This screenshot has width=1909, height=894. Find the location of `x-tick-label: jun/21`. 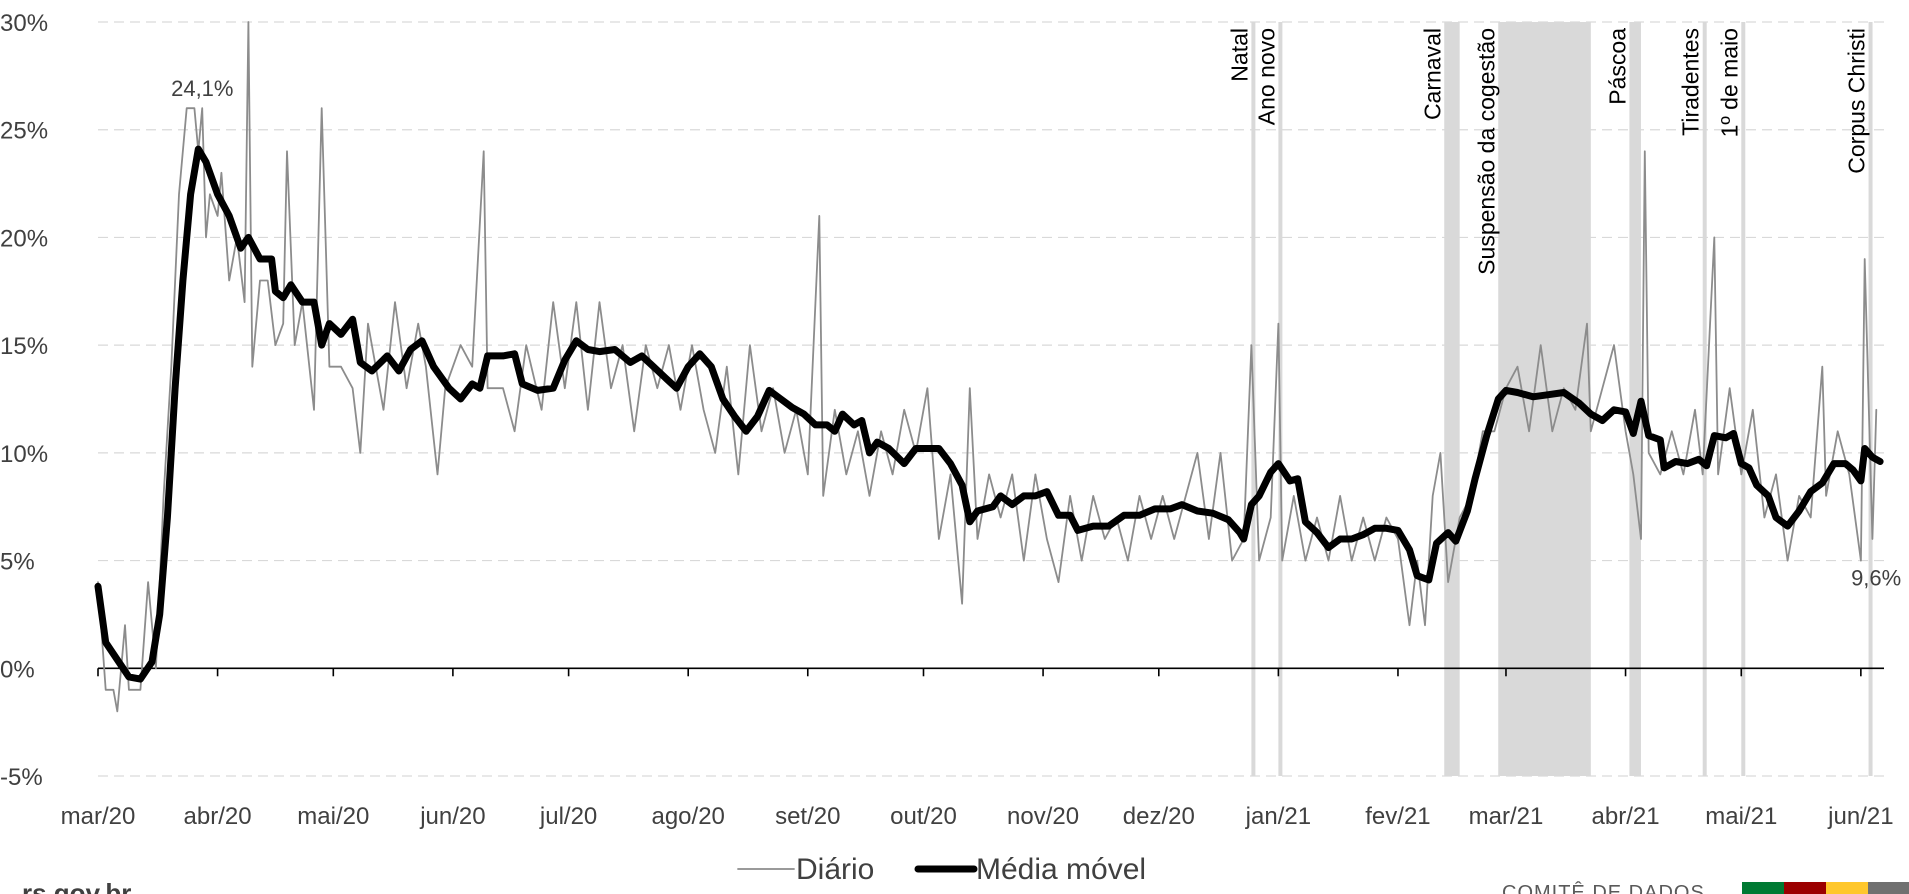

x-tick-label: jun/21 is located at coordinates (1860, 816).